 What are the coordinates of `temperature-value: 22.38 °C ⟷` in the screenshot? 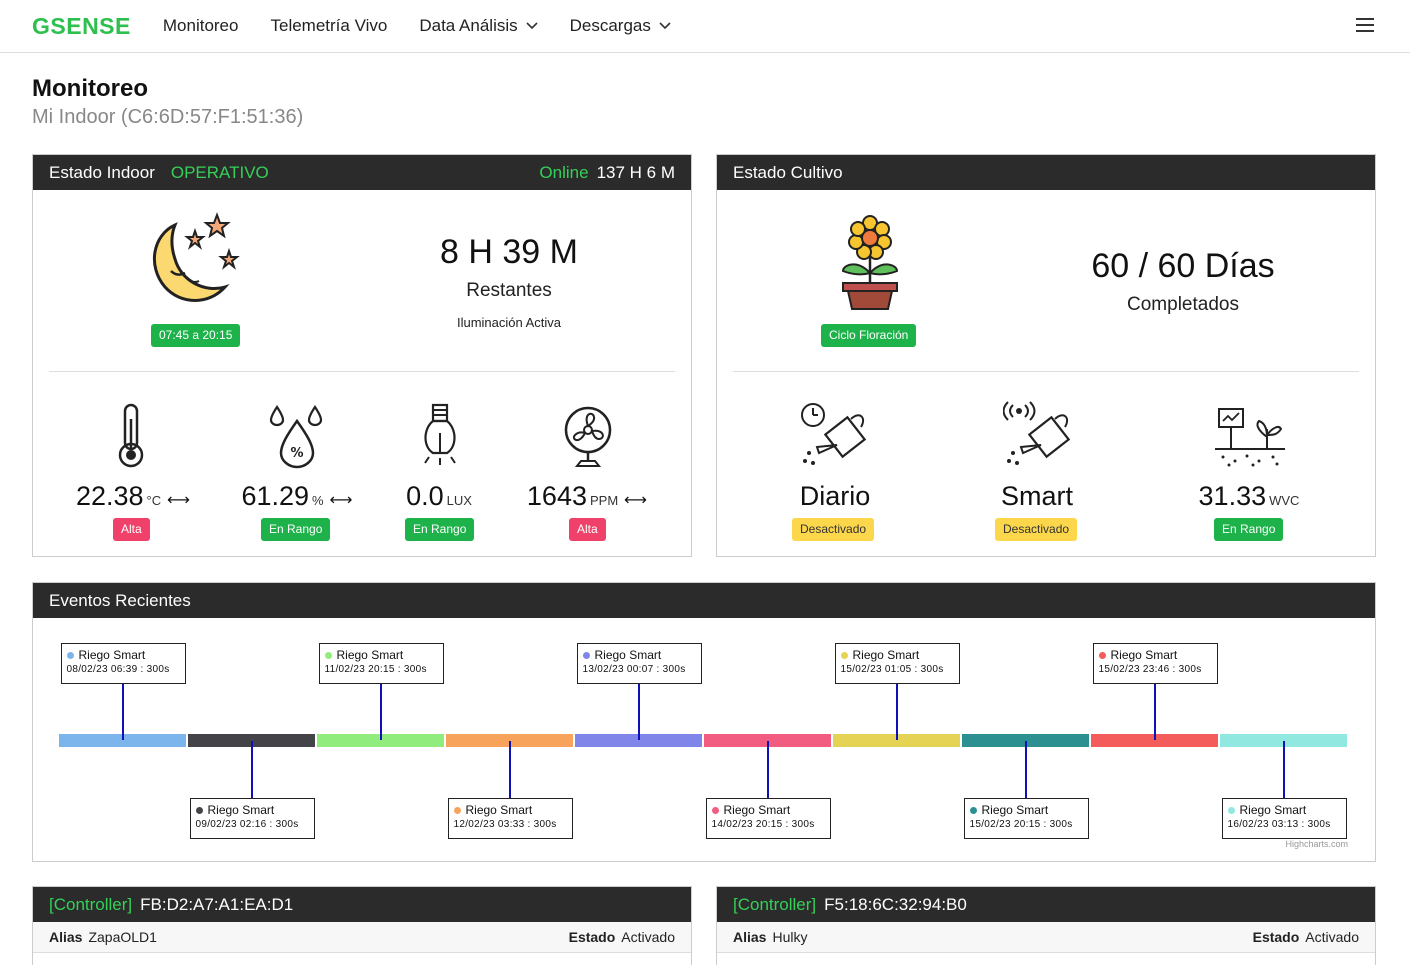 It's located at (133, 496).